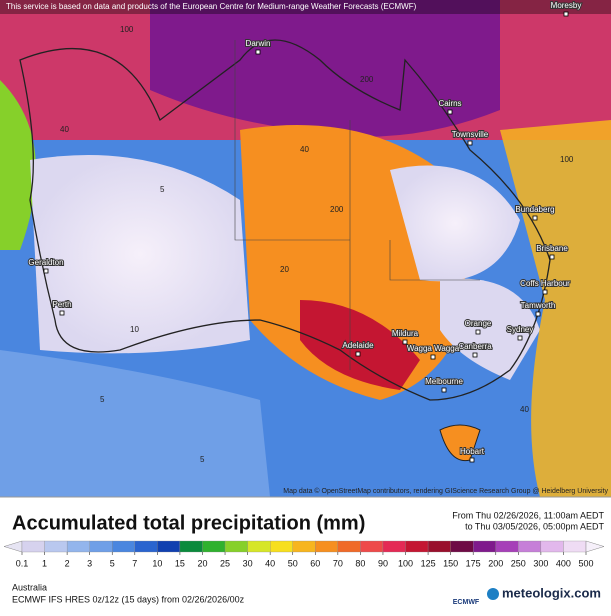 This screenshot has width=611, height=616. Describe the element at coordinates (475, 346) in the screenshot. I see `city-label: Canberra` at that location.